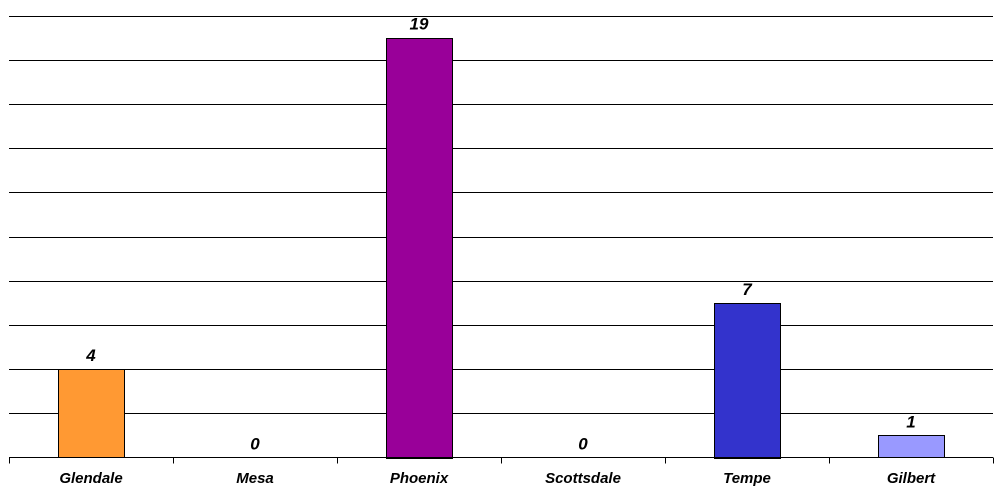  Describe the element at coordinates (90, 355) in the screenshot. I see `data-label-glendale: 4` at that location.